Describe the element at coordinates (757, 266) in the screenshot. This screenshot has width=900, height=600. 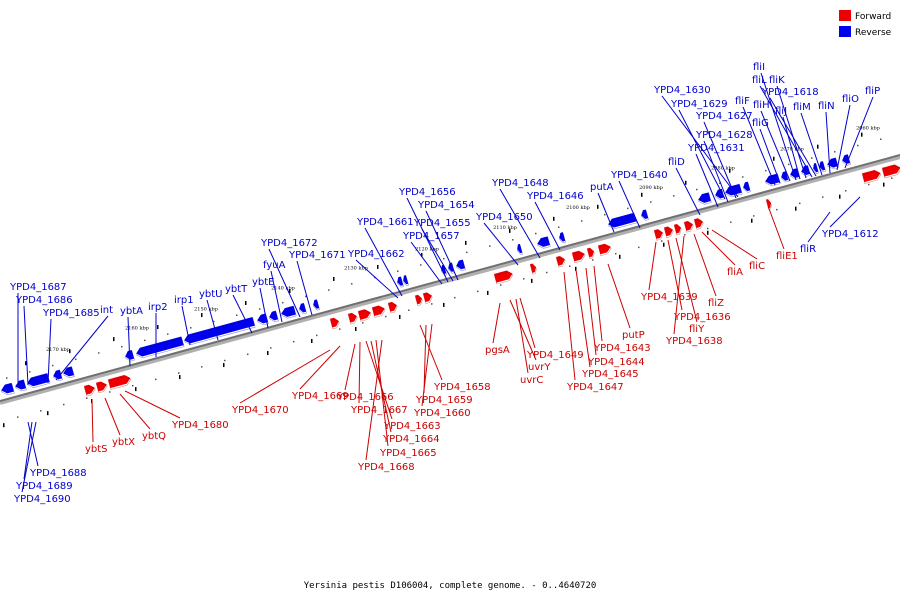
I see `forward-gene-label: fliC` at that location.